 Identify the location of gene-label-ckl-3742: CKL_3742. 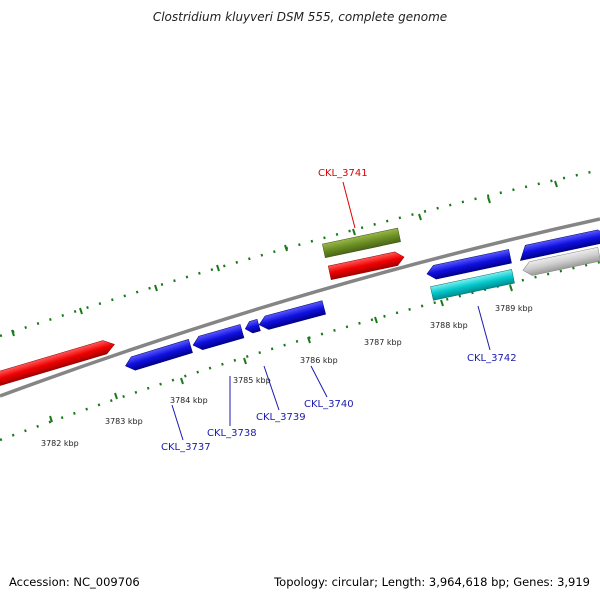
(492, 358).